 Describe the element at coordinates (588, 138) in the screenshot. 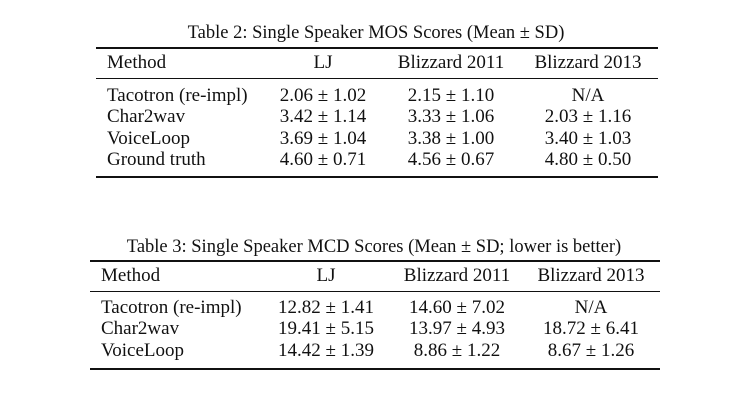

I see `table-cell: 3.40 ± 1.03` at that location.